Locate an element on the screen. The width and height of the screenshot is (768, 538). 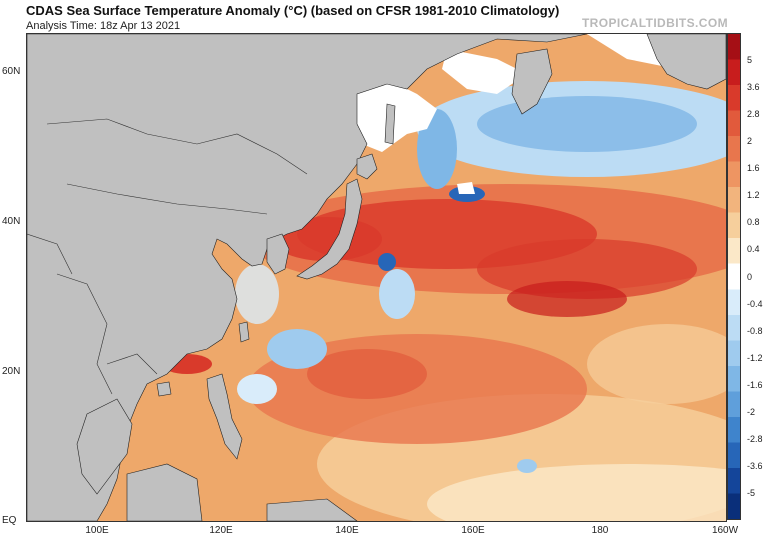
border-vietnam is located at coordinates (132, 364).